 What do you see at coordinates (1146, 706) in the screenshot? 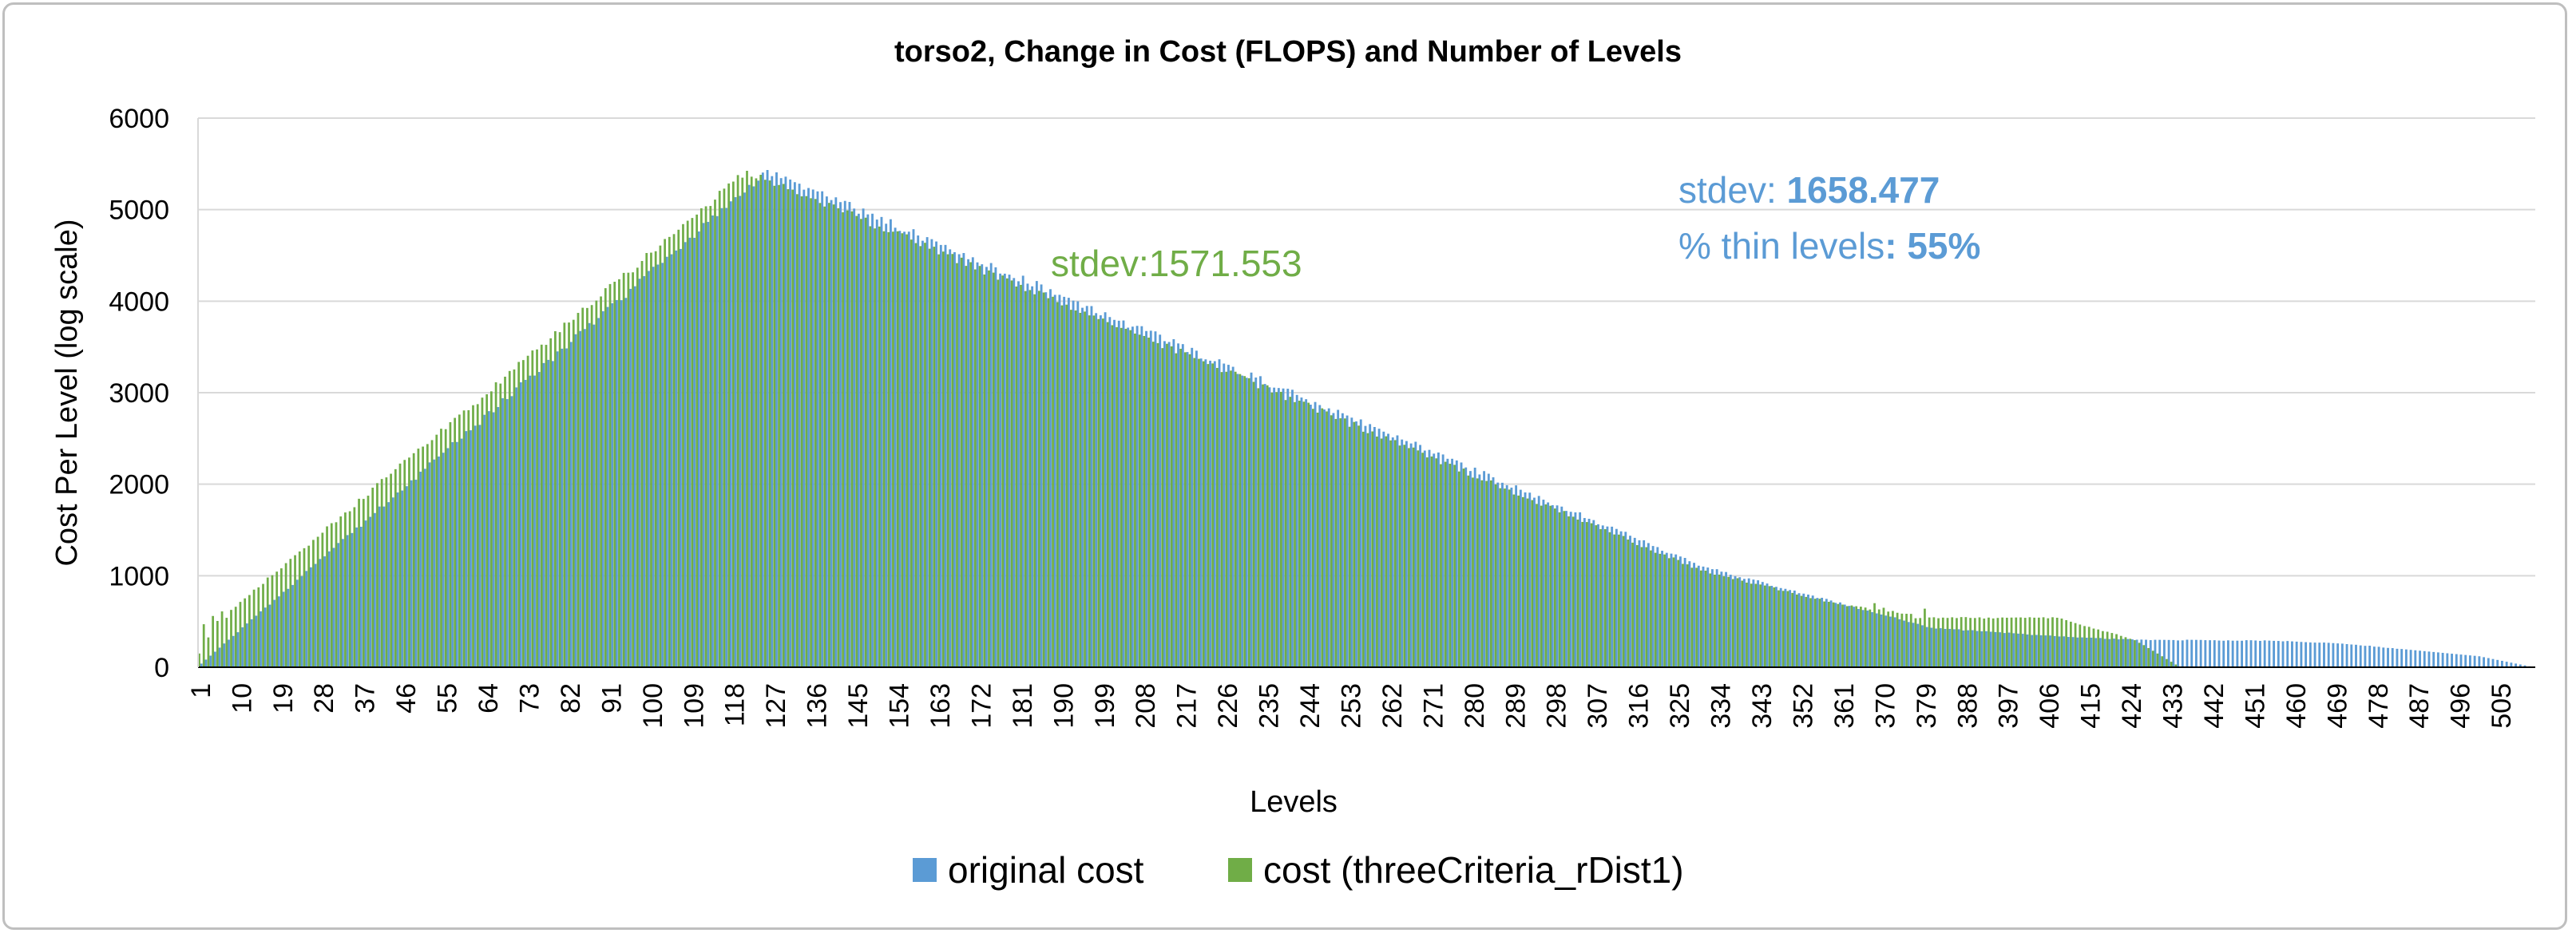
I see `x-tick-label: 208` at bounding box center [1146, 706].